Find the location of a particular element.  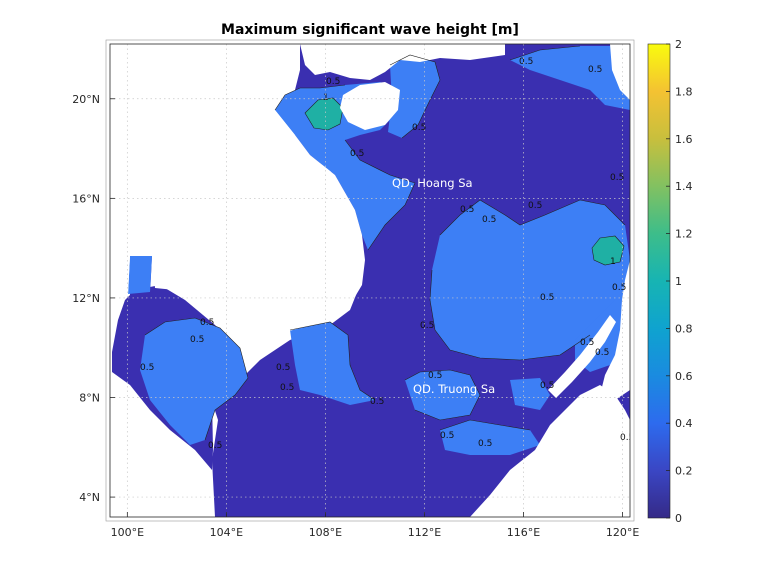

colorbar-tick-label: 1.2 is located at coordinates (684, 234).